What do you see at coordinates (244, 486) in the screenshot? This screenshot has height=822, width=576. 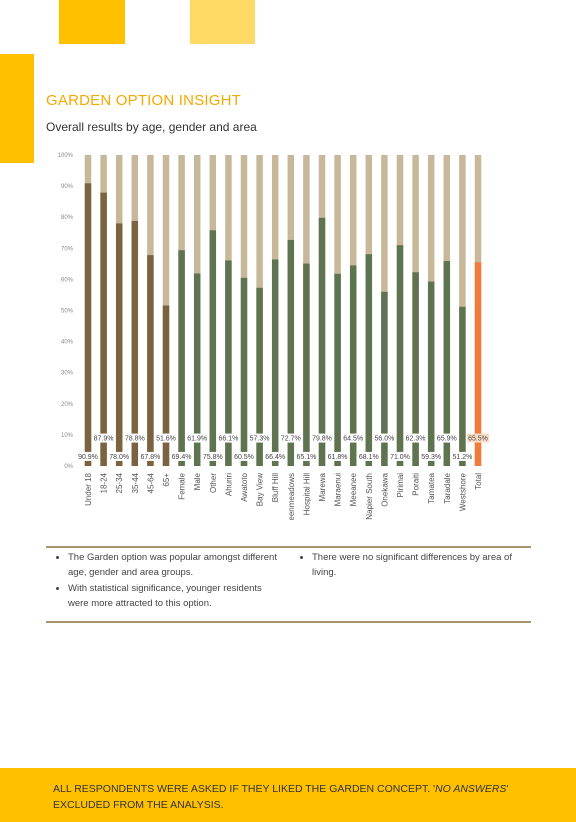 I see `category-label: Awatoto` at bounding box center [244, 486].